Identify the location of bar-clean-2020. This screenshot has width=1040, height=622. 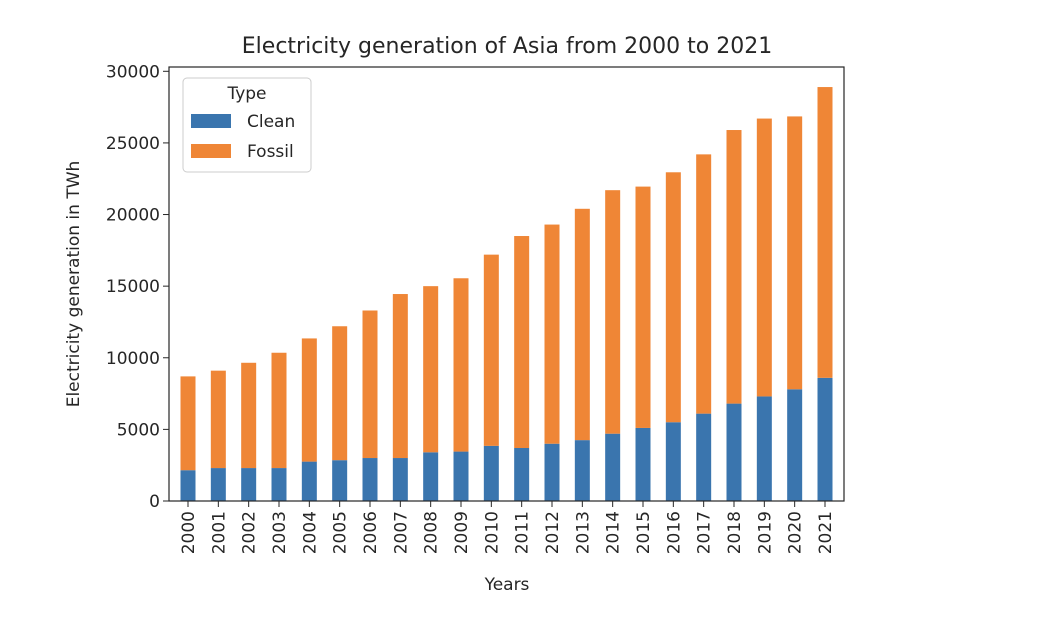
(795, 445).